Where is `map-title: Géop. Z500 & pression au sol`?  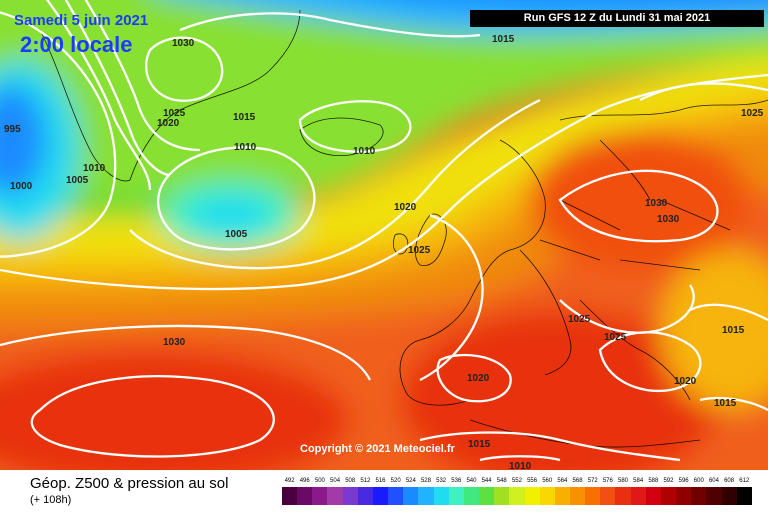 map-title: Géop. Z500 & pression au sol is located at coordinates (129, 483).